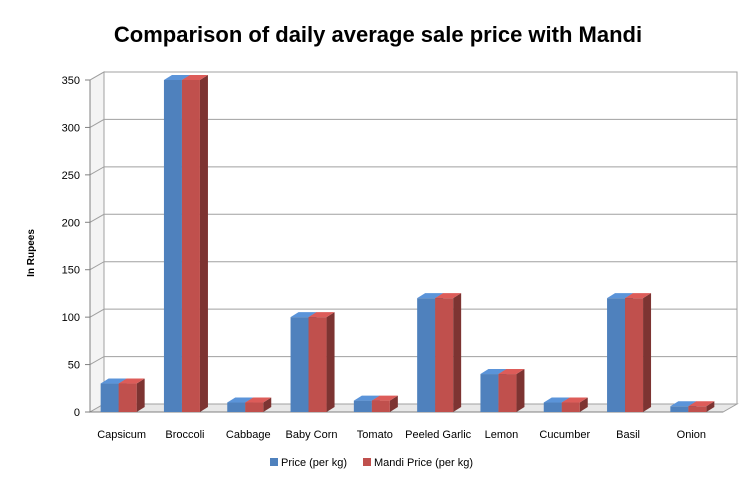 The image size is (756, 480). I want to click on x-tick-label: Onion, so click(691, 435).